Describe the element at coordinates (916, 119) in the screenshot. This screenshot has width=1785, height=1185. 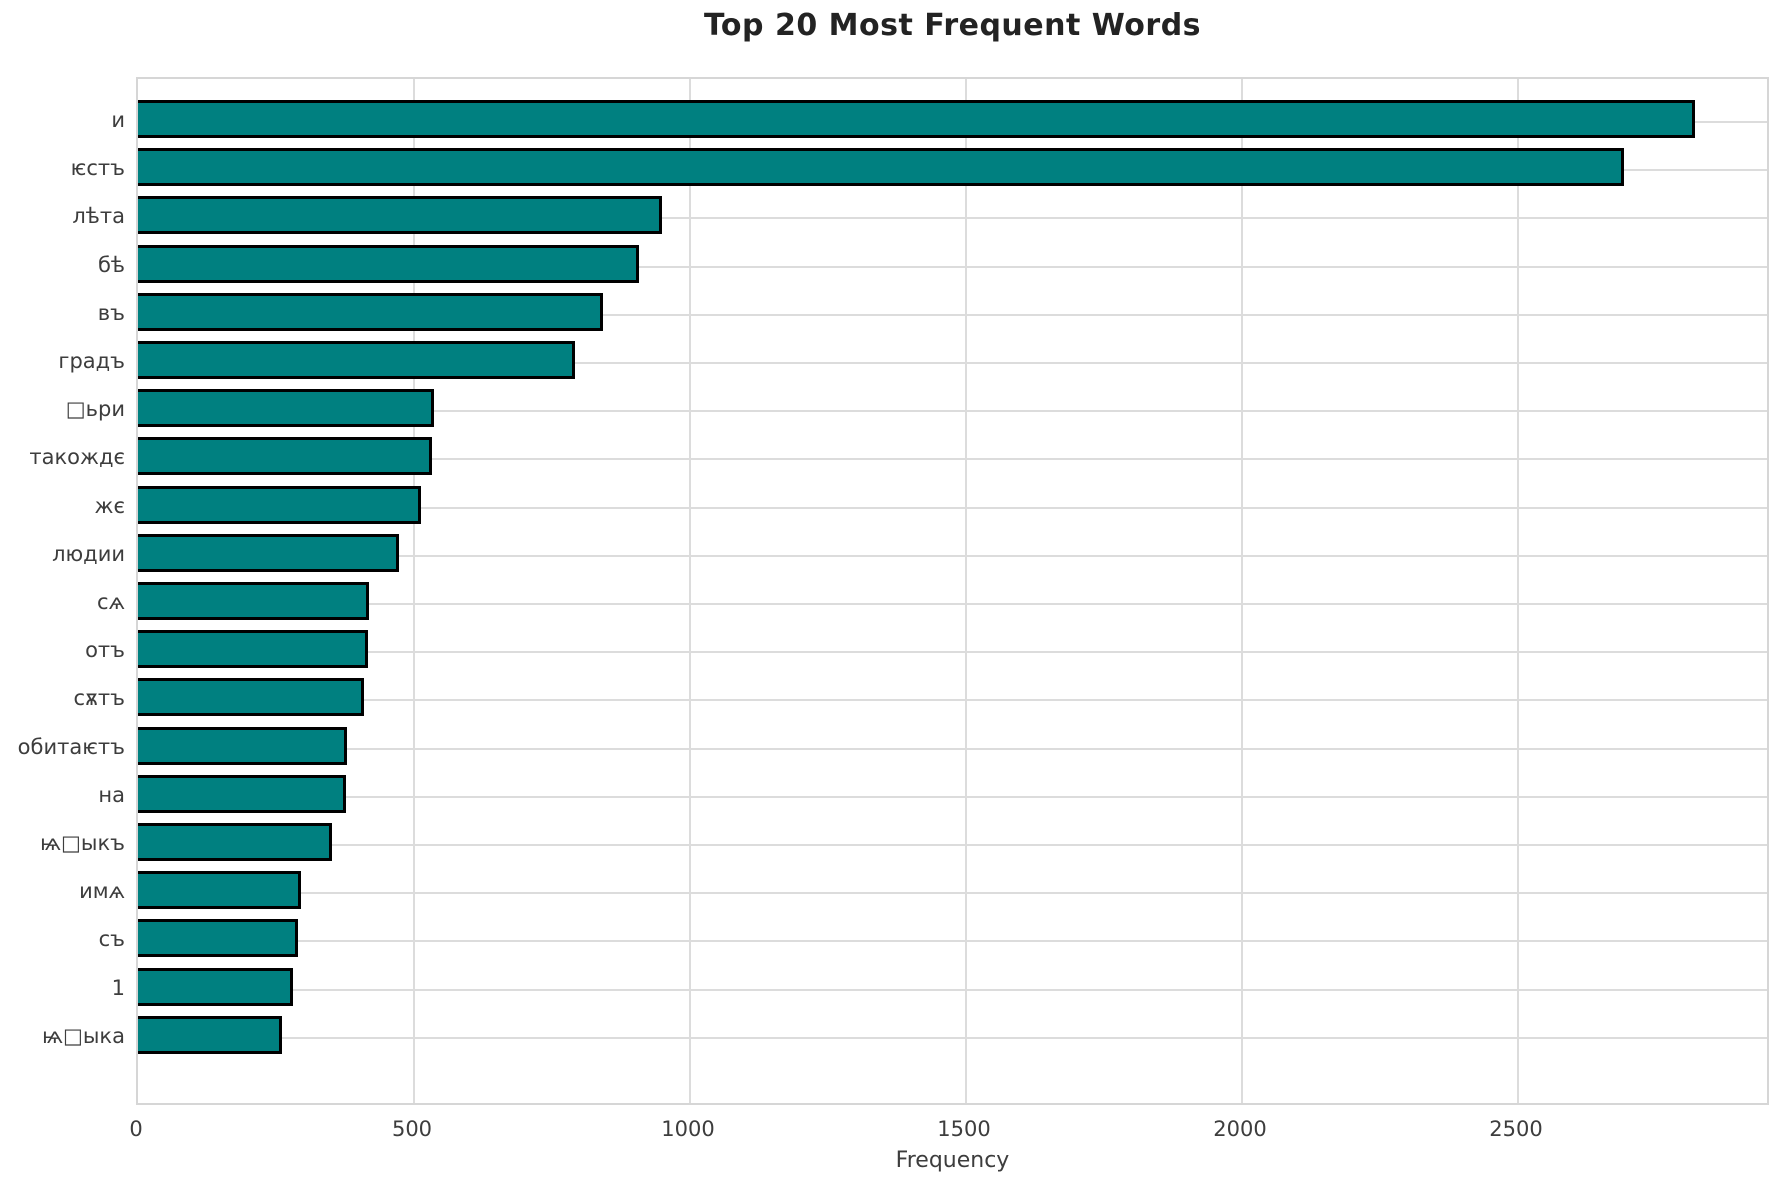
I see `bar-и` at that location.